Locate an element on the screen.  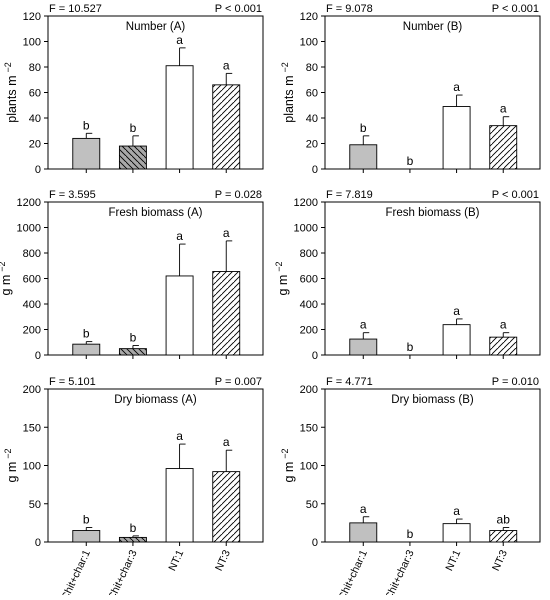
panel-title: Number (A) is located at coordinates (156, 27).